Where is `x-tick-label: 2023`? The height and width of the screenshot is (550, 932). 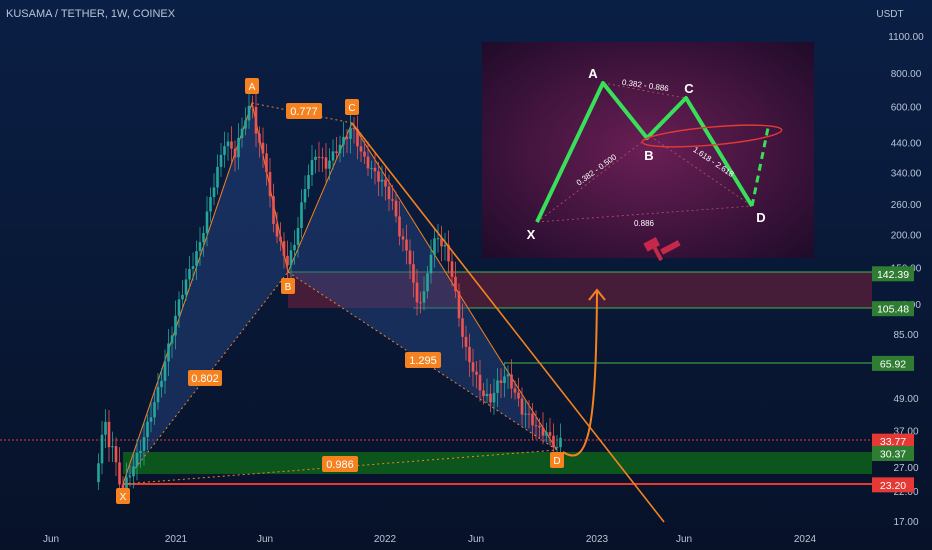 x-tick-label: 2023 is located at coordinates (597, 539).